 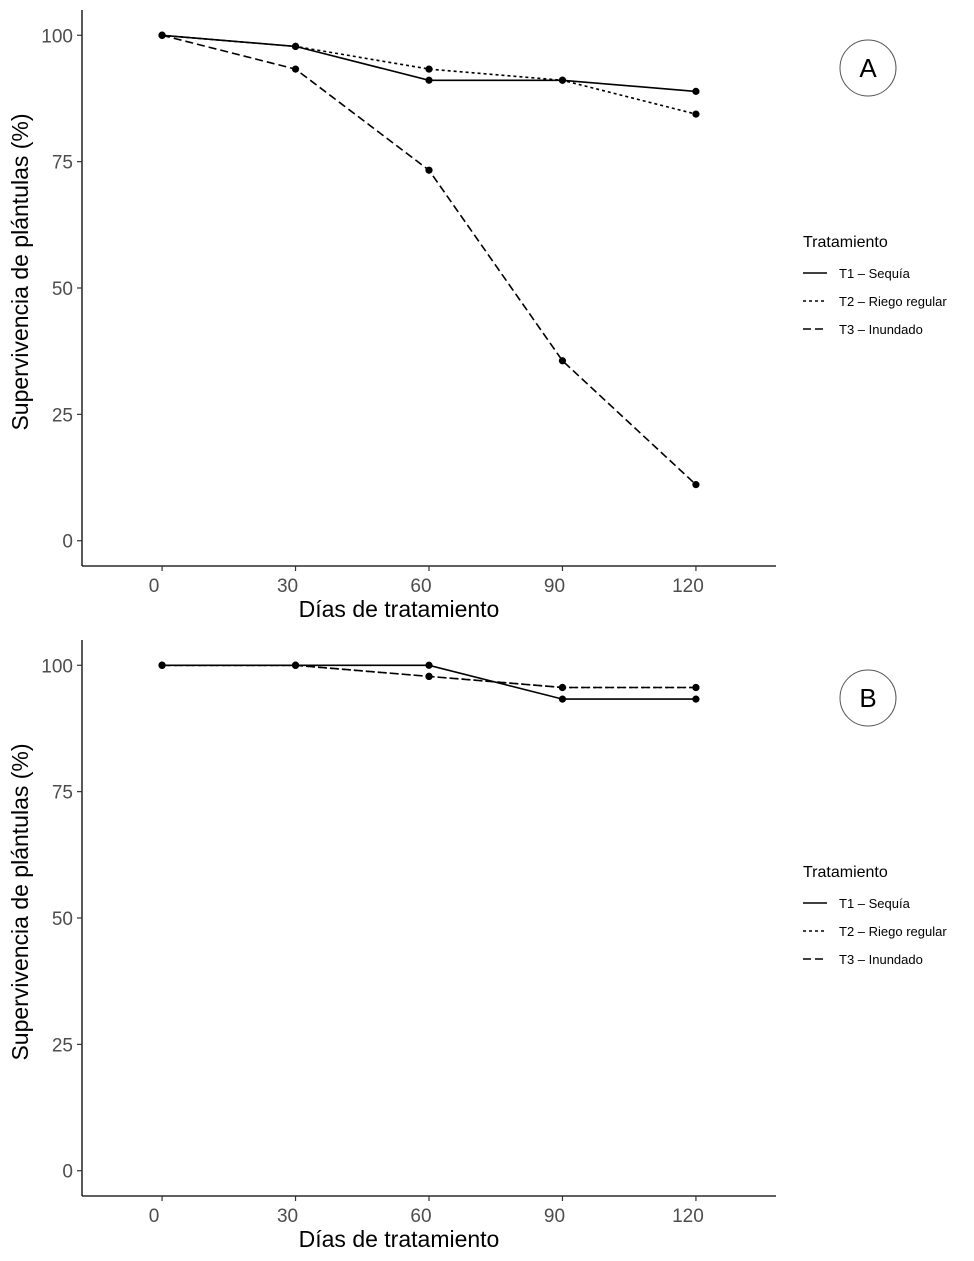 What do you see at coordinates (429, 74) in the screenshot?
I see `series-line-t2` at bounding box center [429, 74].